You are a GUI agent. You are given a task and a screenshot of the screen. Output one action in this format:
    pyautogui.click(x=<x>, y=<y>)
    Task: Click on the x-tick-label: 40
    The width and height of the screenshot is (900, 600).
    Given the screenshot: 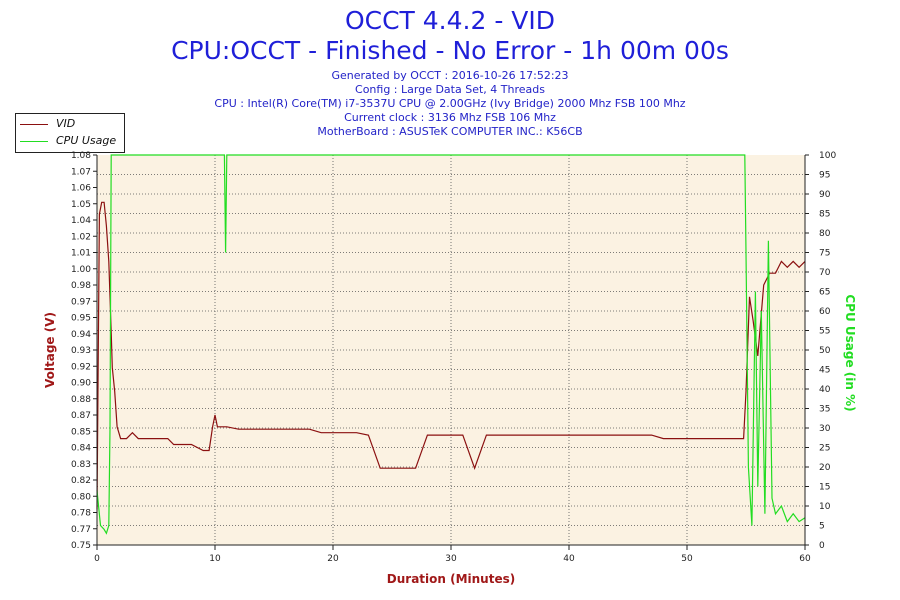 What is the action you would take?
    pyautogui.click(x=569, y=559)
    